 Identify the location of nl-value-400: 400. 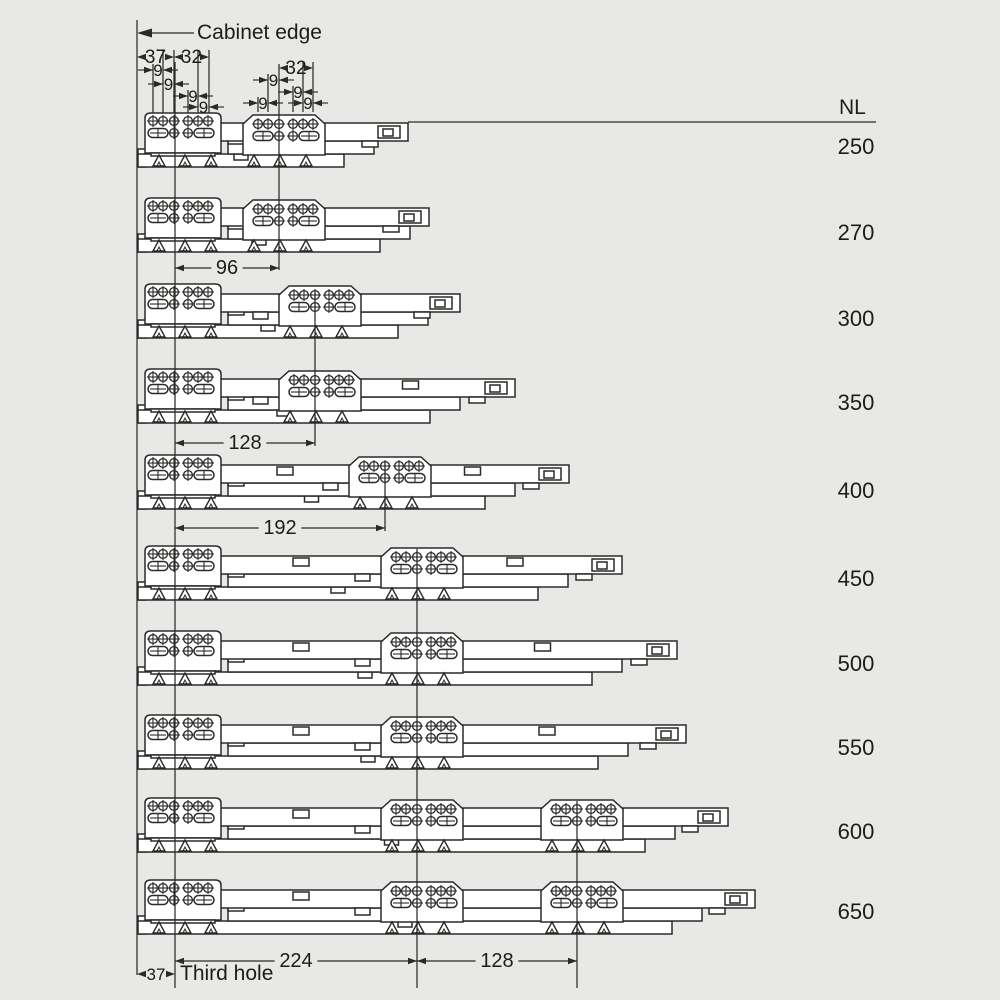
(856, 490).